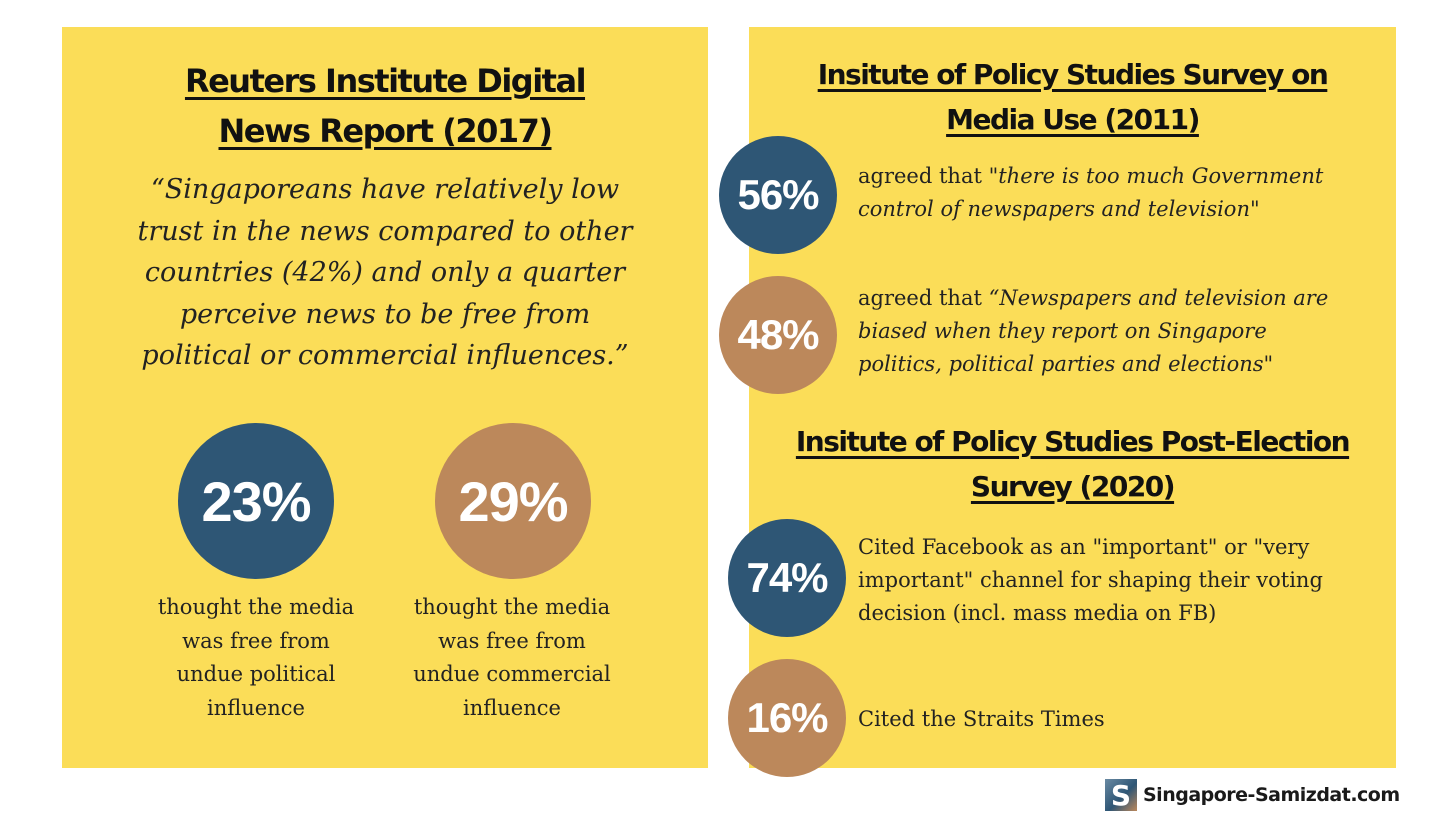 The width and height of the screenshot is (1456, 819). What do you see at coordinates (981, 719) in the screenshot?
I see `stat-text-line: Cited the Straits Times` at bounding box center [981, 719].